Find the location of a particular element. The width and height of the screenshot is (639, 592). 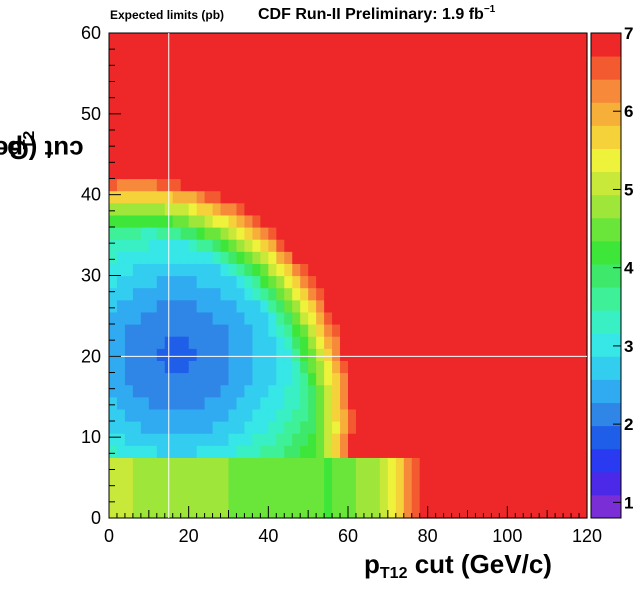

y-axis-label-tail: cut (GeV/c) is located at coordinates (42, 149).